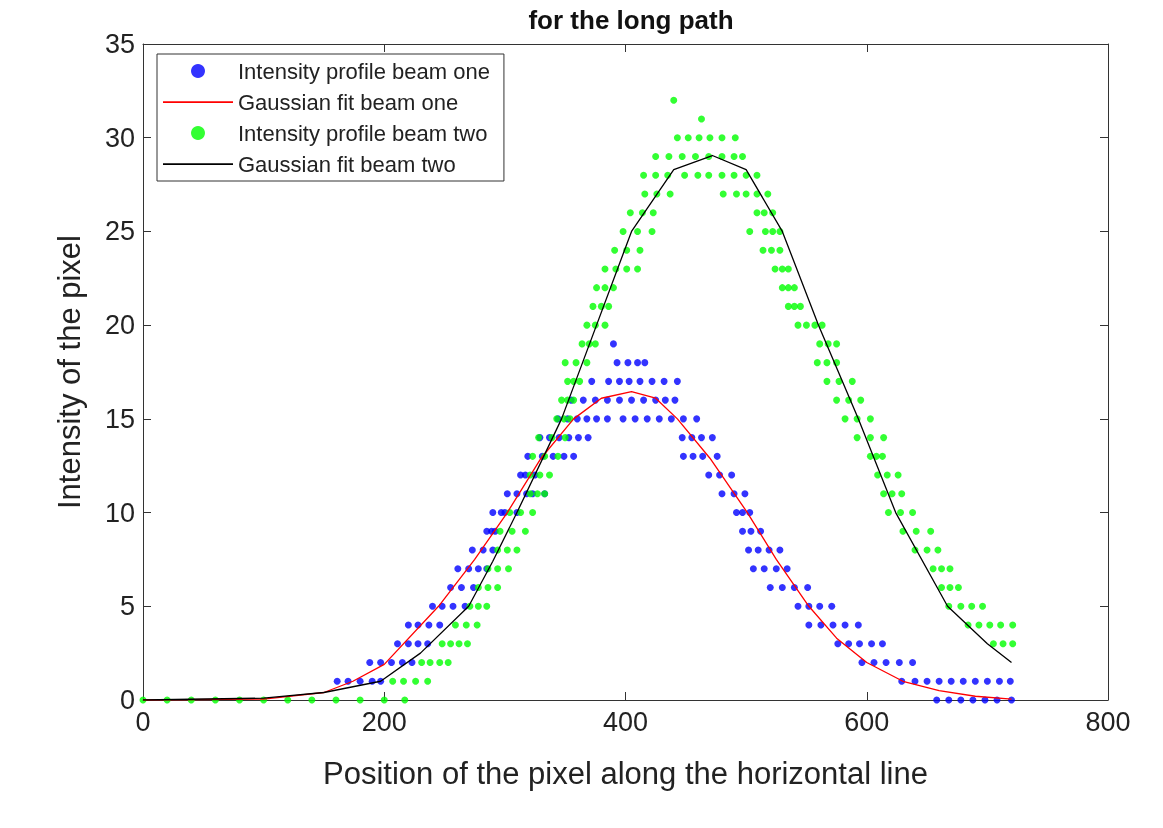 This screenshot has width=1163, height=828. What do you see at coordinates (631, 20) in the screenshot?
I see `chart-title: for the long path` at bounding box center [631, 20].